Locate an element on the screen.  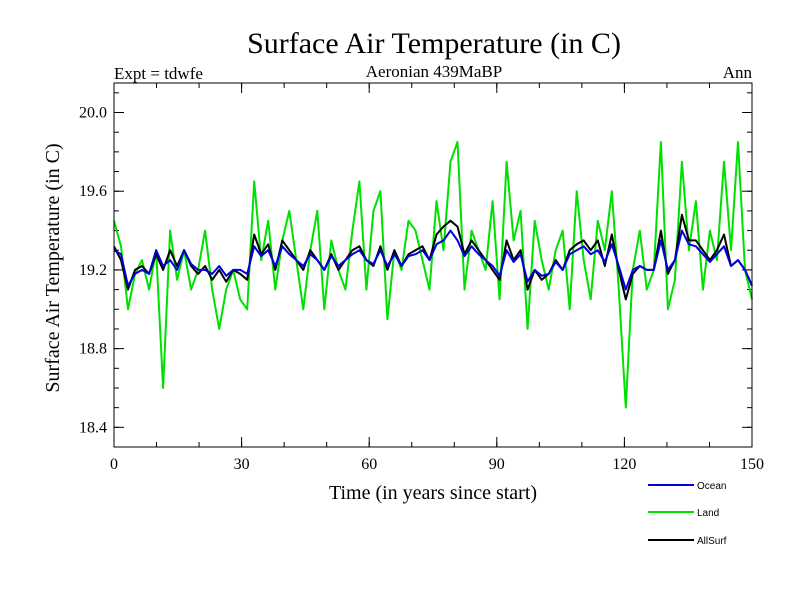
x-tick-label: 0 is located at coordinates (114, 464).